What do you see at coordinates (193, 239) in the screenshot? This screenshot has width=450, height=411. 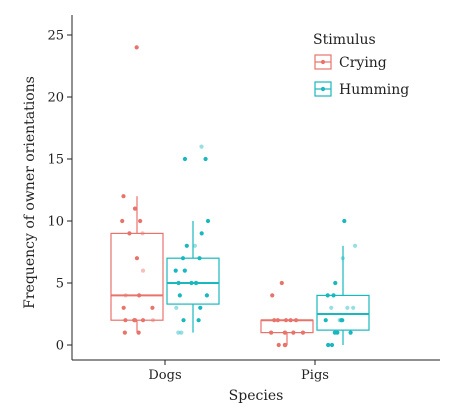 I see `box-humming-dogs` at bounding box center [193, 239].